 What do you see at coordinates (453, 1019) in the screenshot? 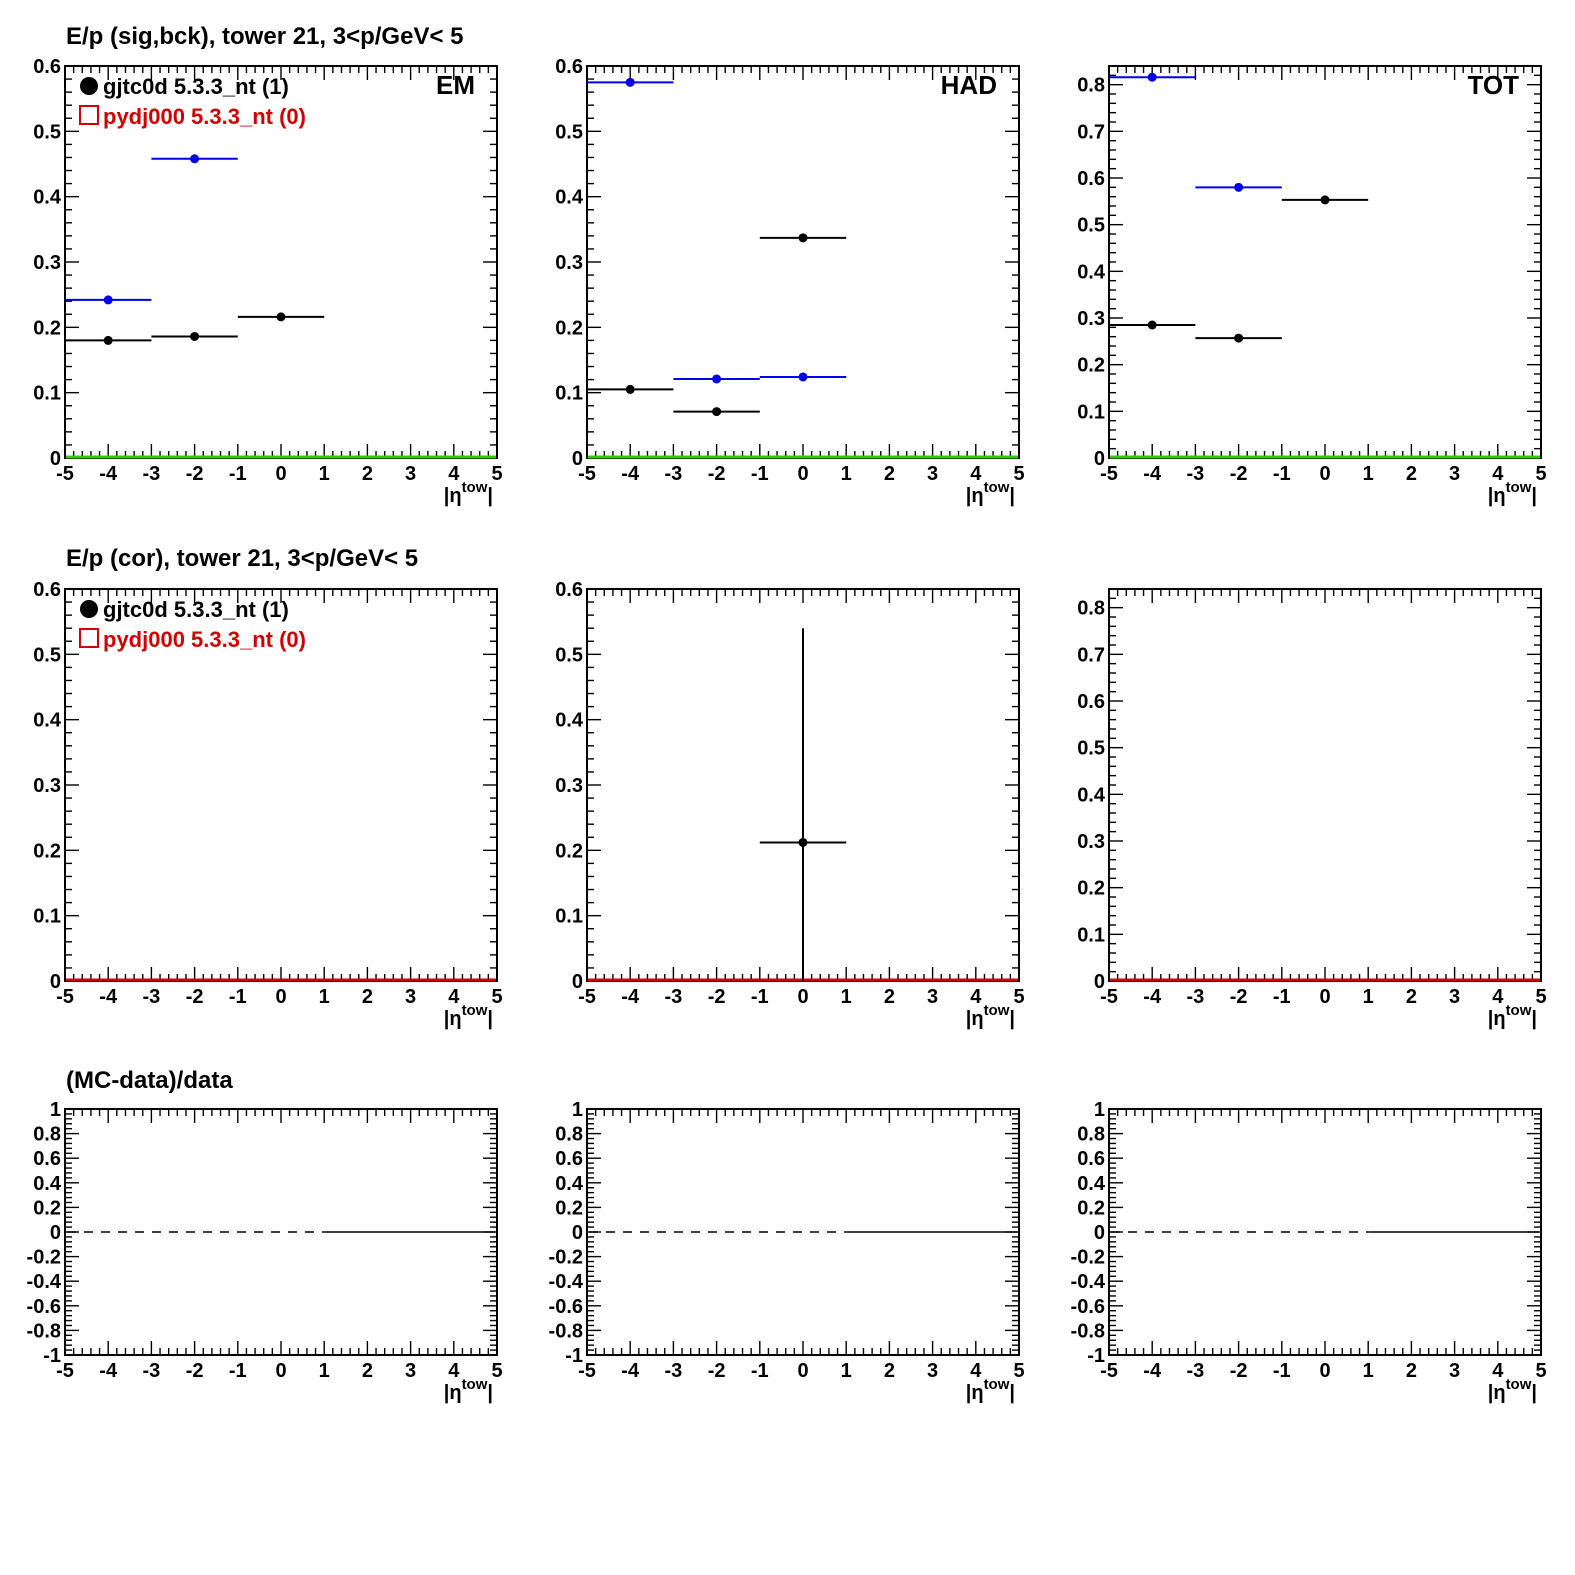
I see `x-axis-label-main: |η` at bounding box center [453, 1019].